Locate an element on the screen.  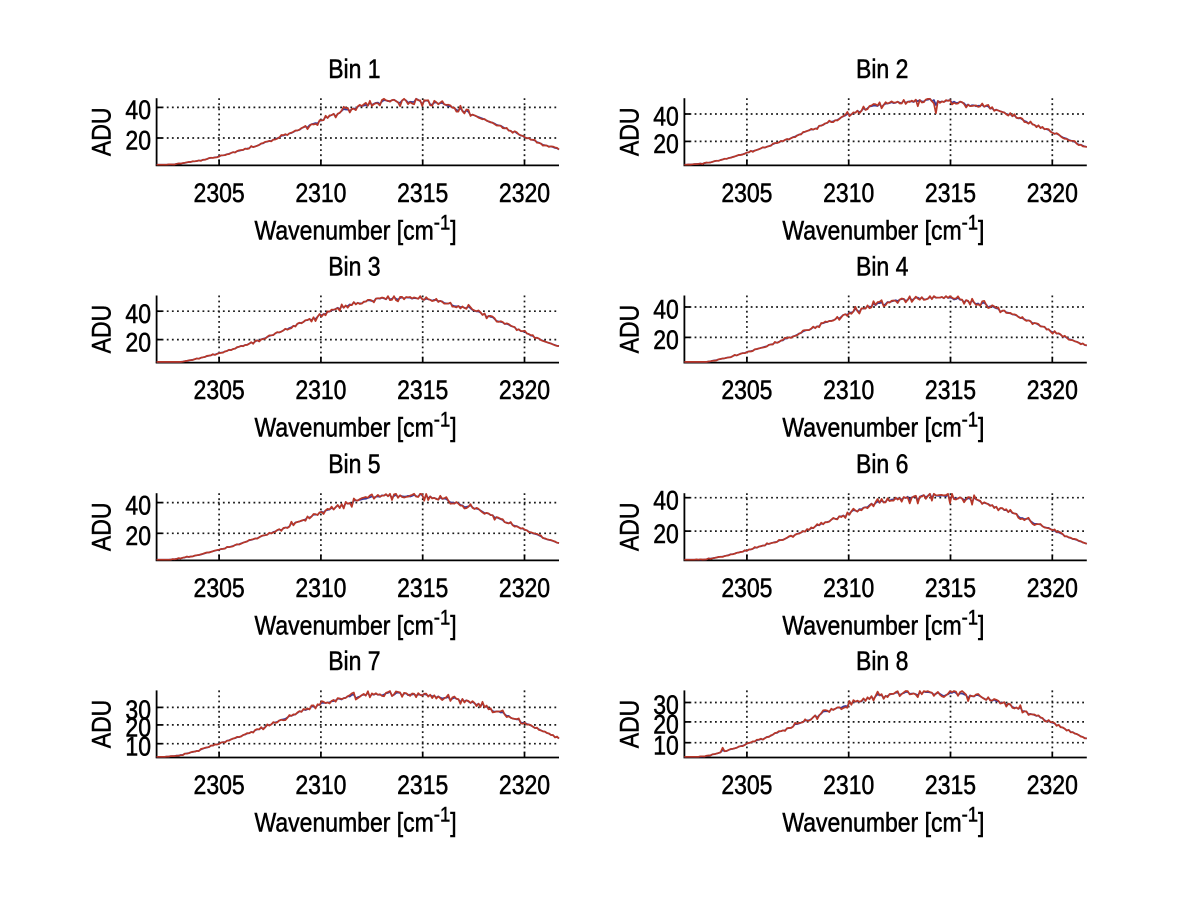
svg-text: Bin 5 is located at coordinates (354, 464).